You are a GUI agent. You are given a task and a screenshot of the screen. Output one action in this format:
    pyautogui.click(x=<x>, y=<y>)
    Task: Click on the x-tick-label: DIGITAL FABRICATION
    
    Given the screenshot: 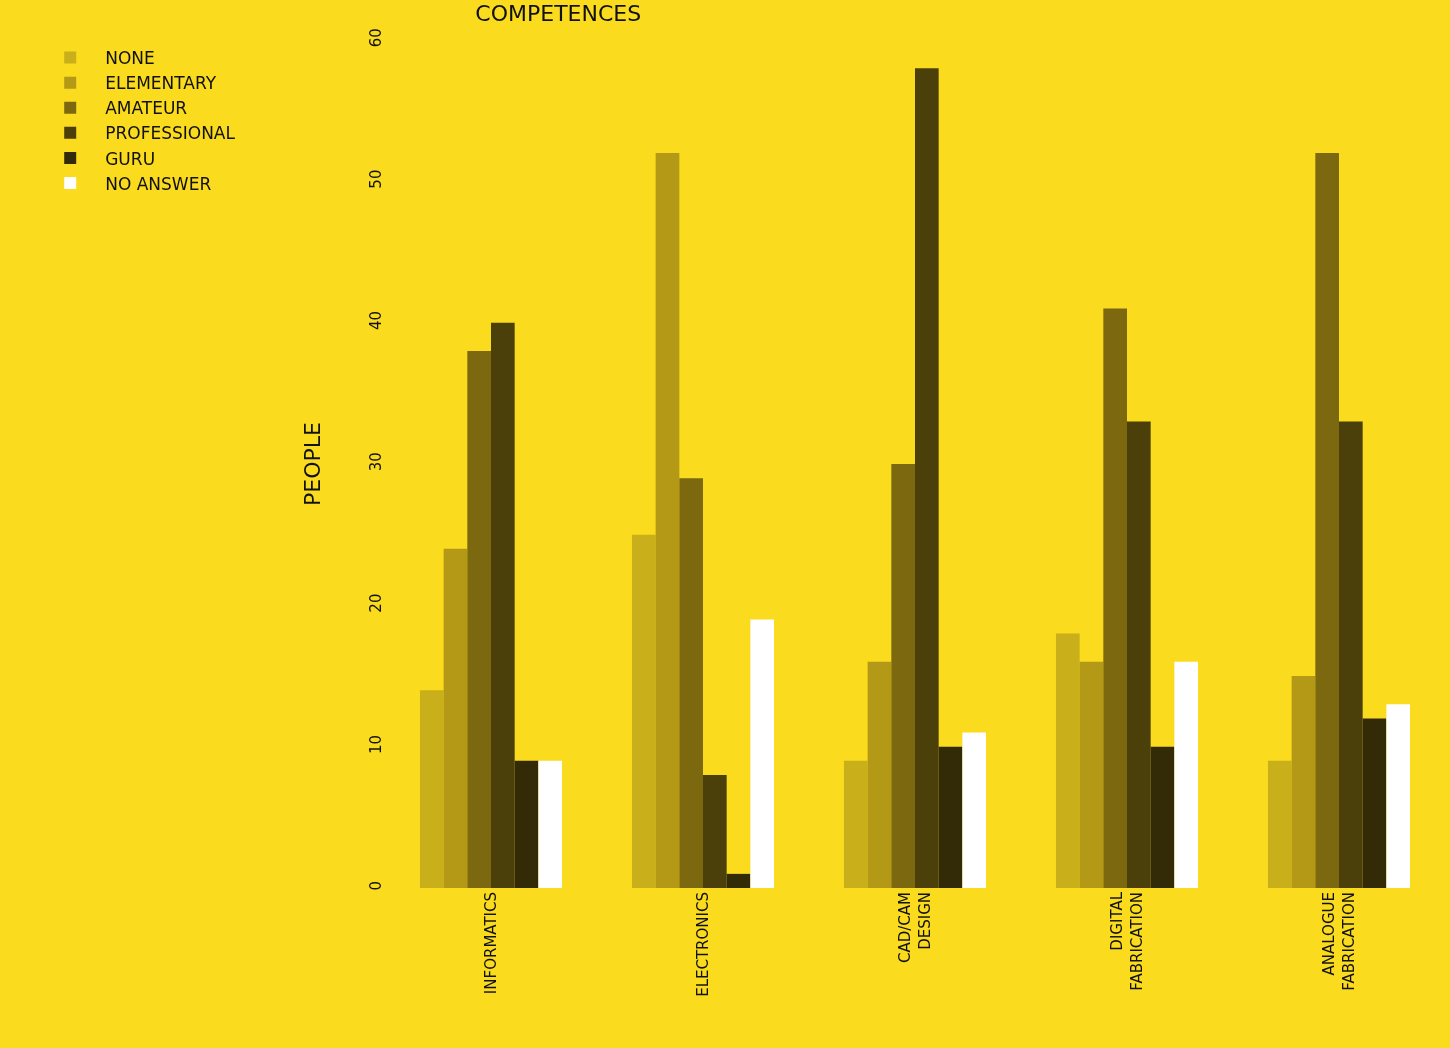 What is the action you would take?
    pyautogui.click(x=1127, y=941)
    